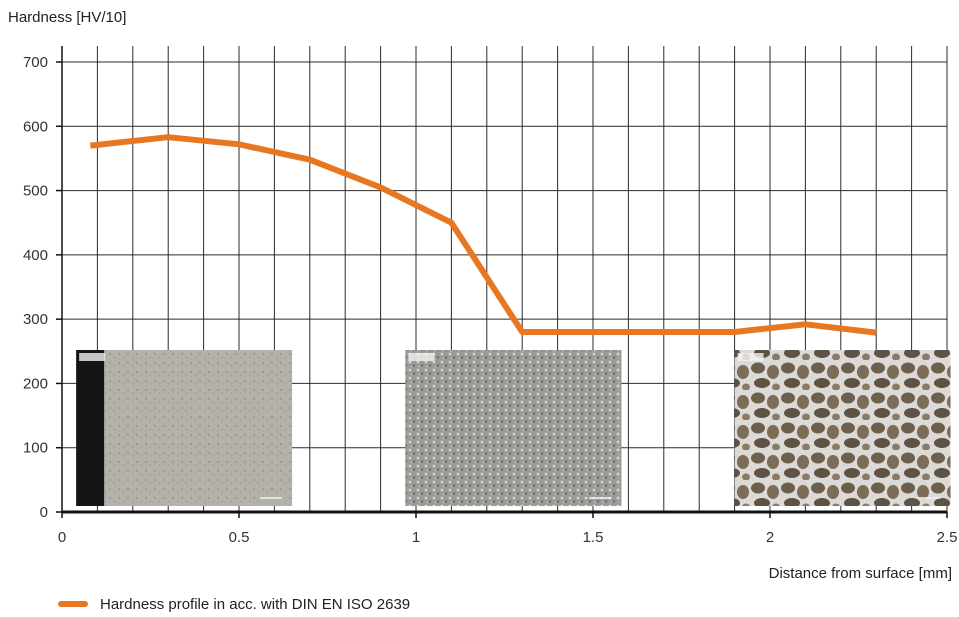 The height and width of the screenshot is (617, 959). I want to click on y-tick-label: 200, so click(35, 383).